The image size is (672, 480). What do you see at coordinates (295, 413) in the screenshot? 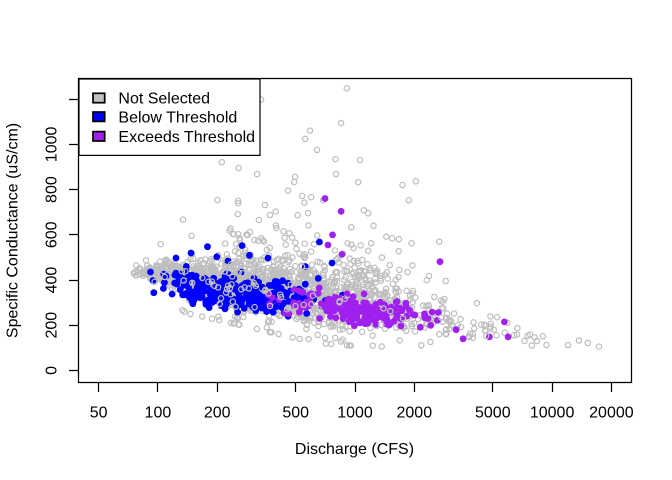
I see `svg-text: 500` at bounding box center [295, 413].